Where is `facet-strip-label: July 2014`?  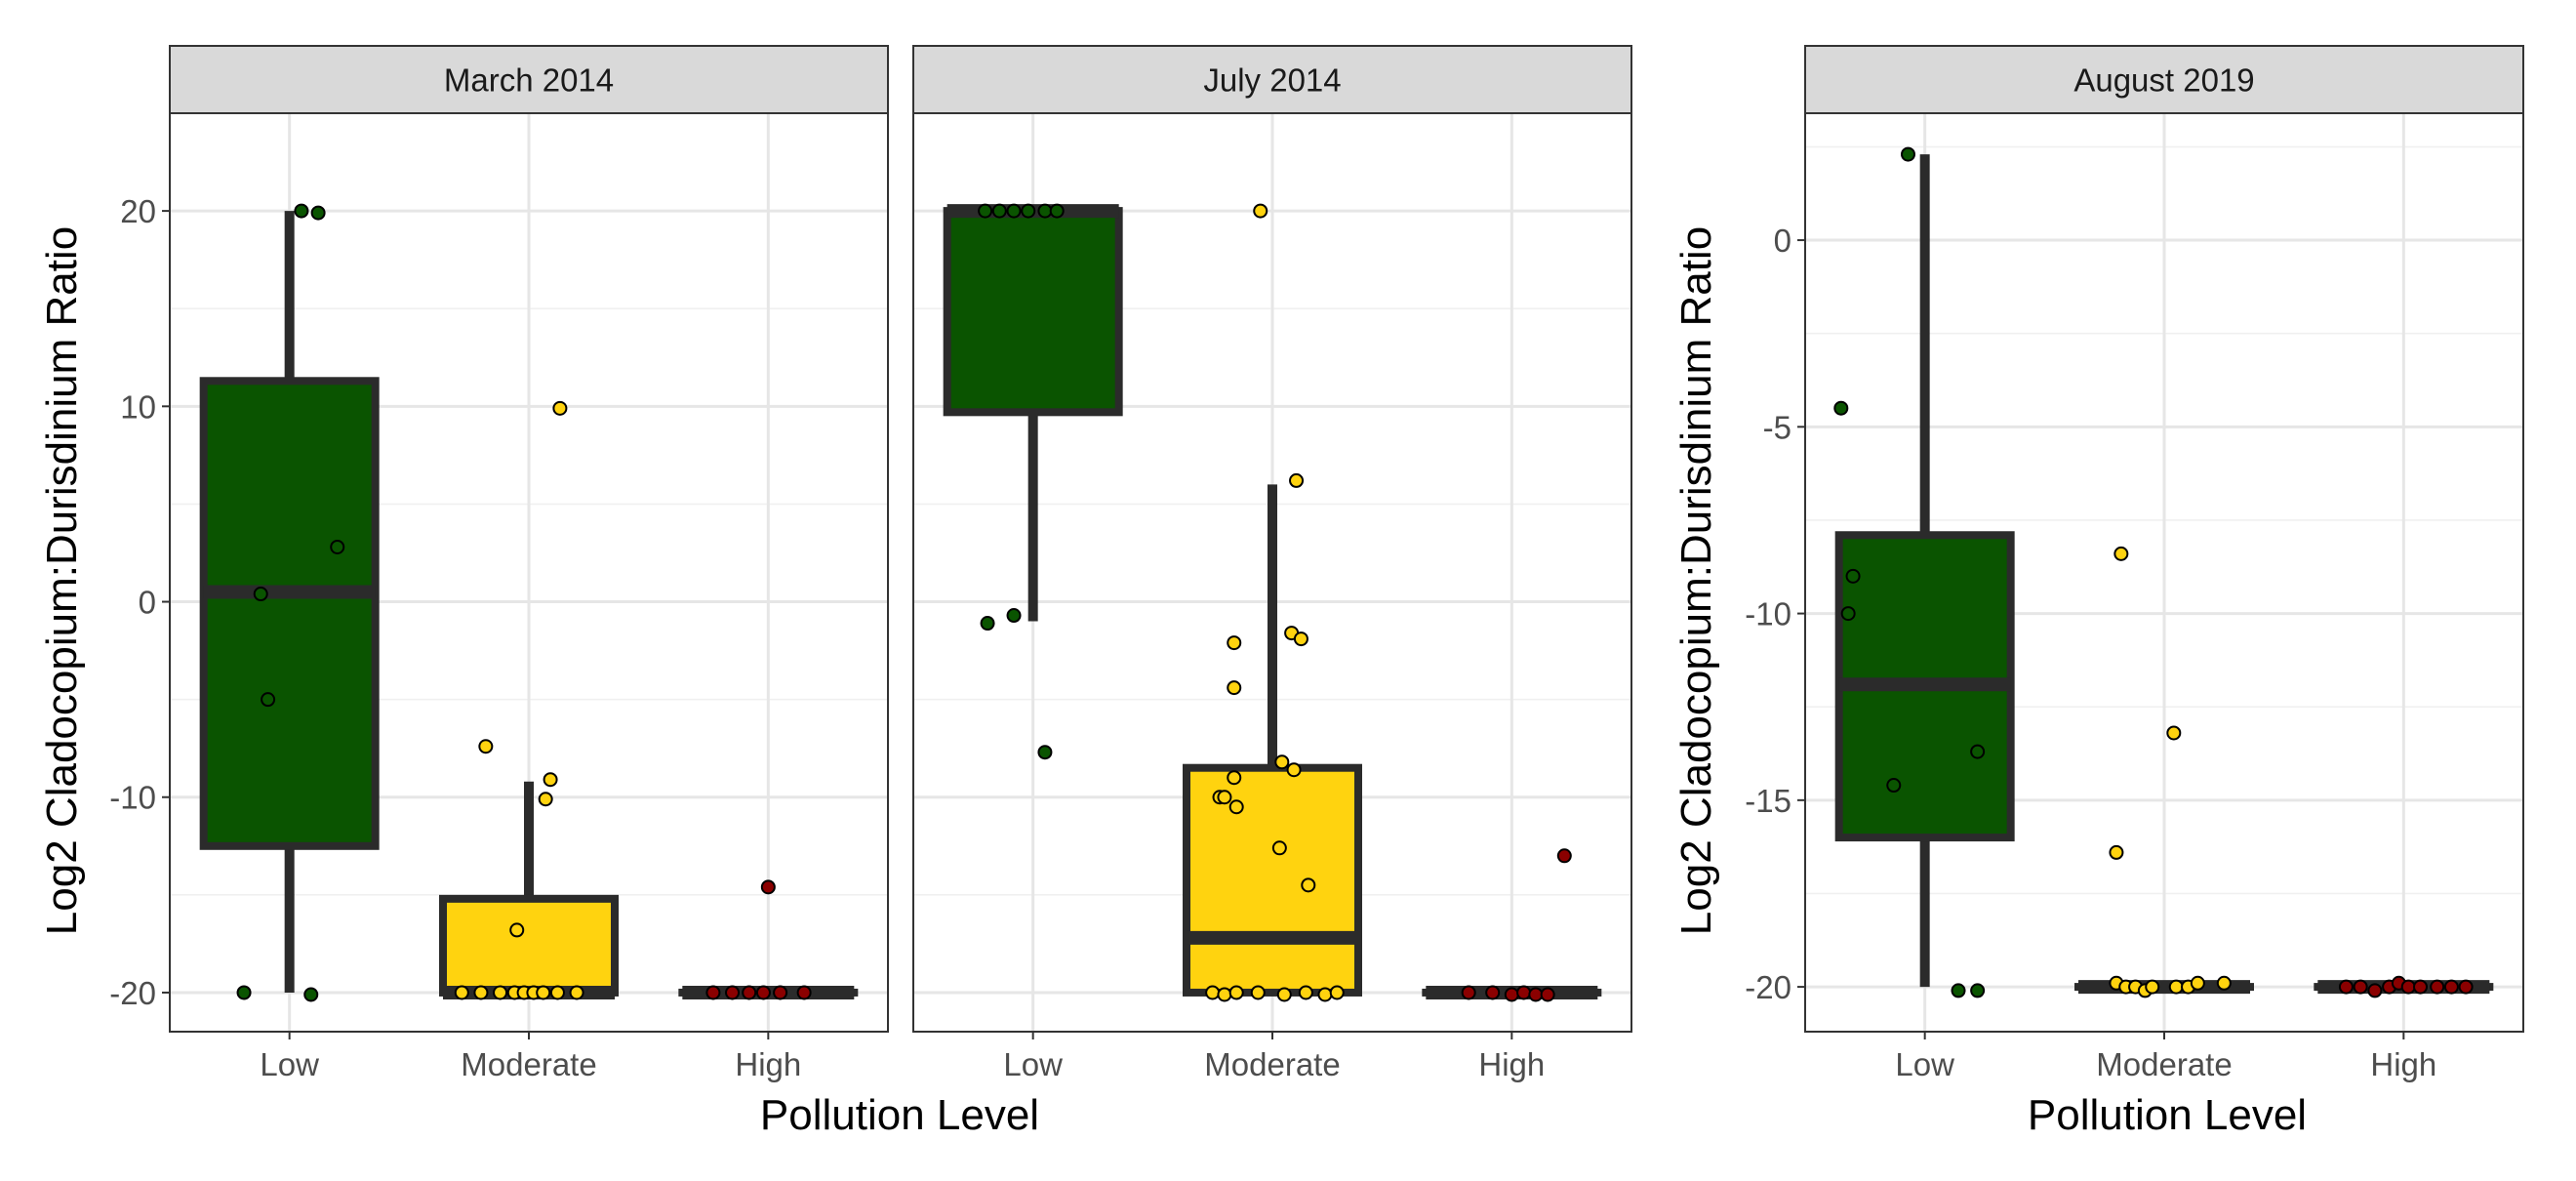
facet-strip-label: July 2014 is located at coordinates (1272, 80).